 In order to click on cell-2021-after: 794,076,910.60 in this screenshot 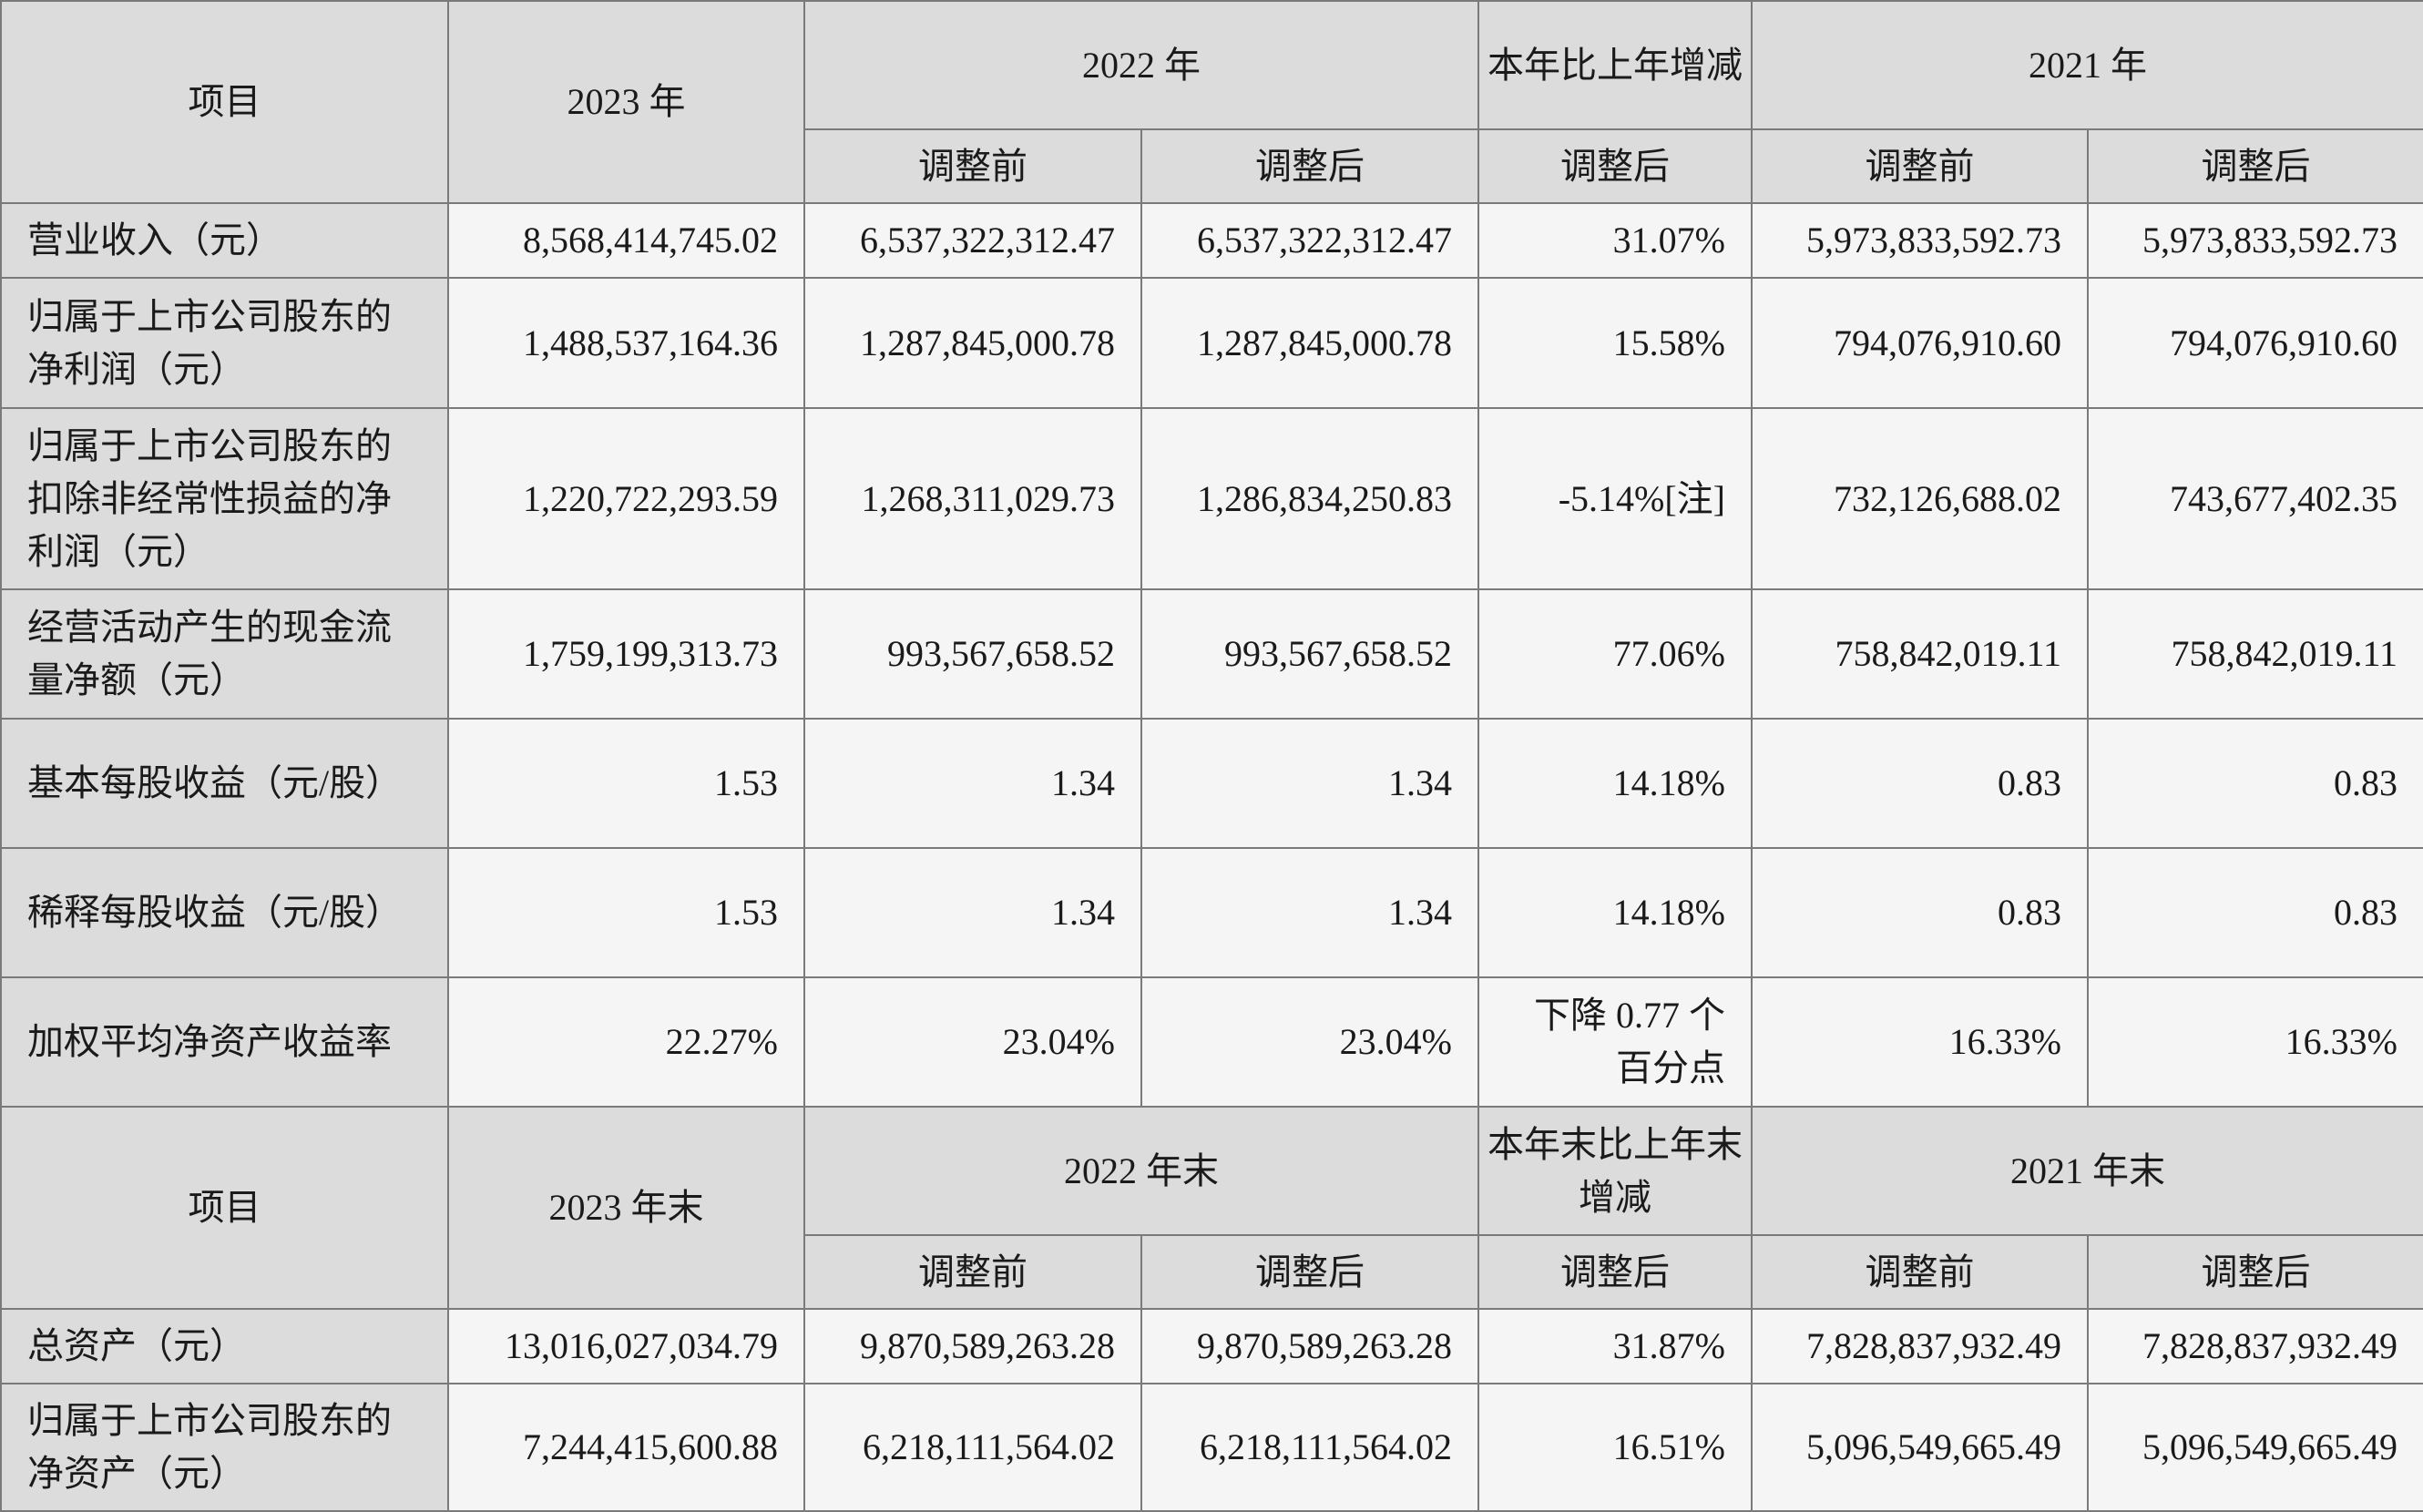, I will do `click(2255, 343)`.